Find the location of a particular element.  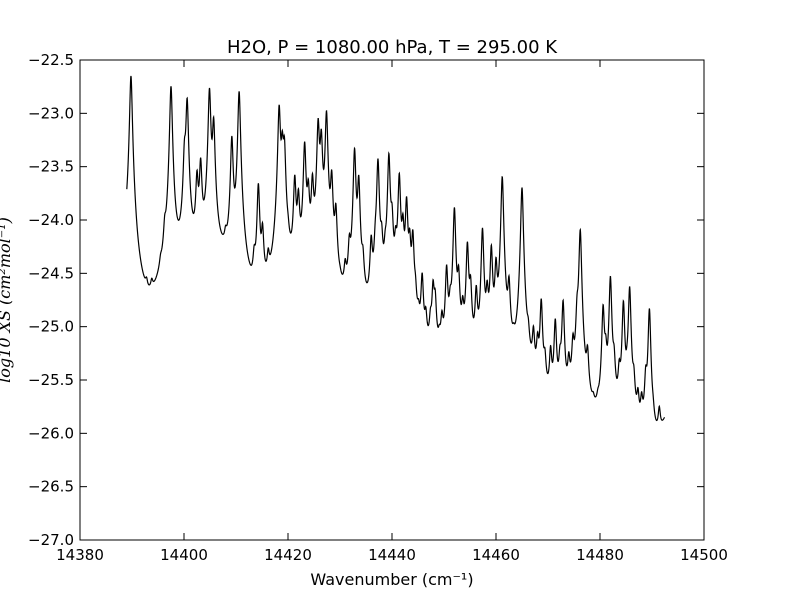

y-tick-label: −26.0 is located at coordinates (51, 433).